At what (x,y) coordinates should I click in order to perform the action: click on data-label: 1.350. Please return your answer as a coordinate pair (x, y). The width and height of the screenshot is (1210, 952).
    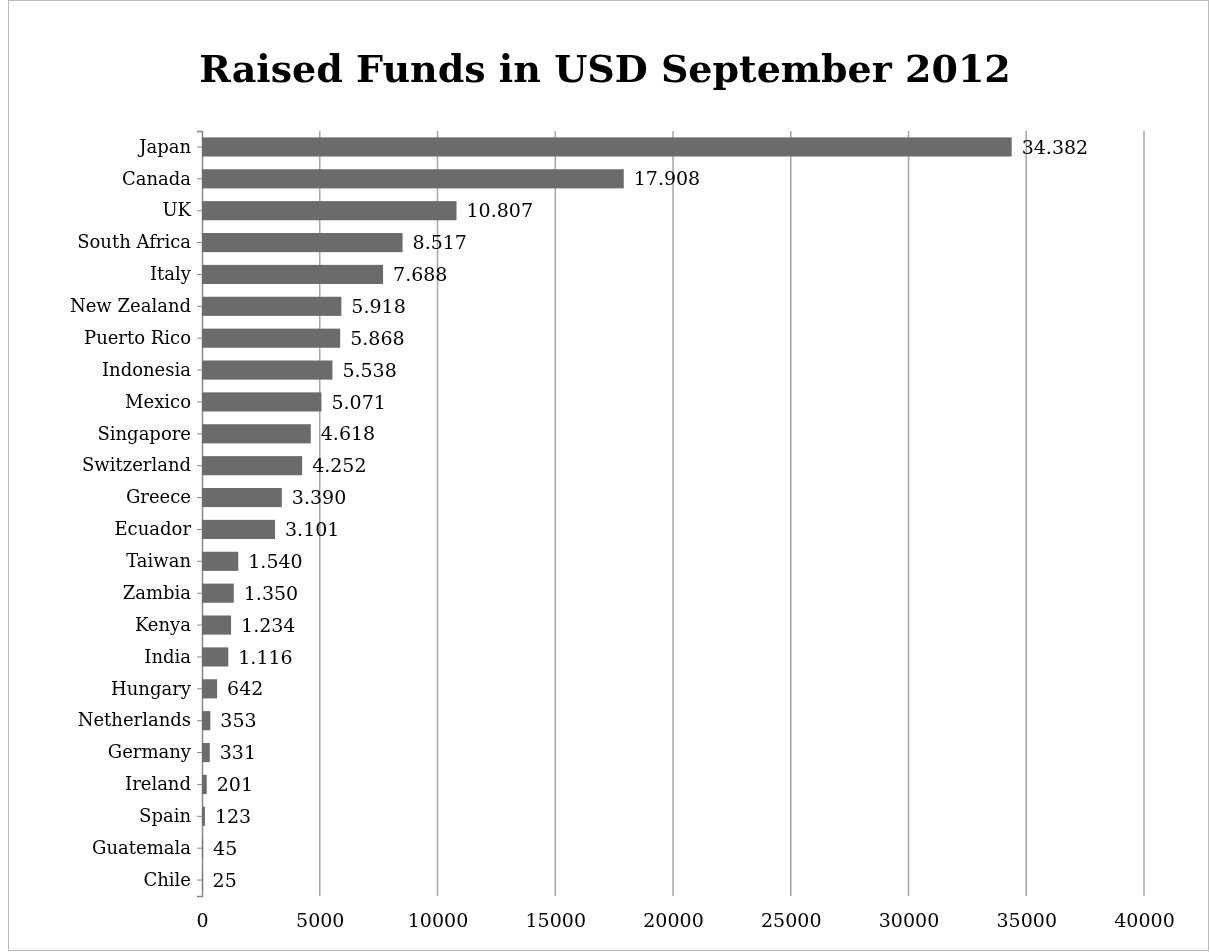
    Looking at the image, I should click on (271, 592).